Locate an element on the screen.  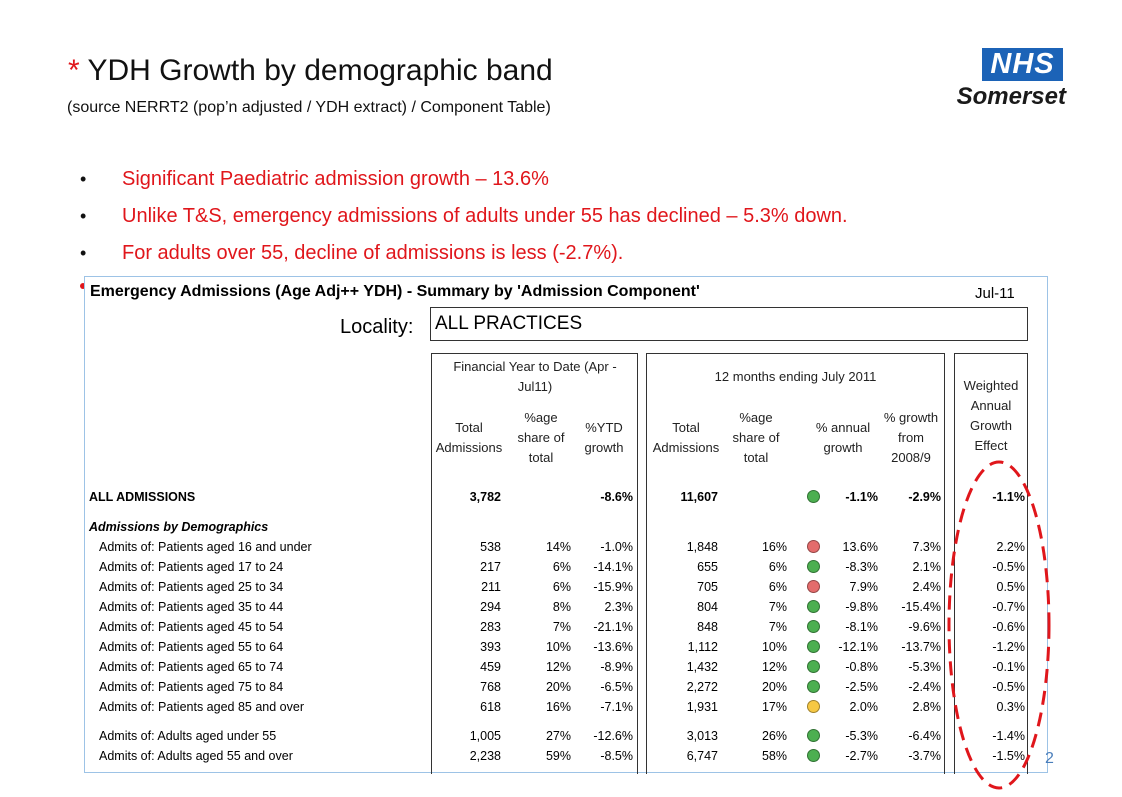
cell-annual-growth: -8.3% is located at coordinates (861, 567).